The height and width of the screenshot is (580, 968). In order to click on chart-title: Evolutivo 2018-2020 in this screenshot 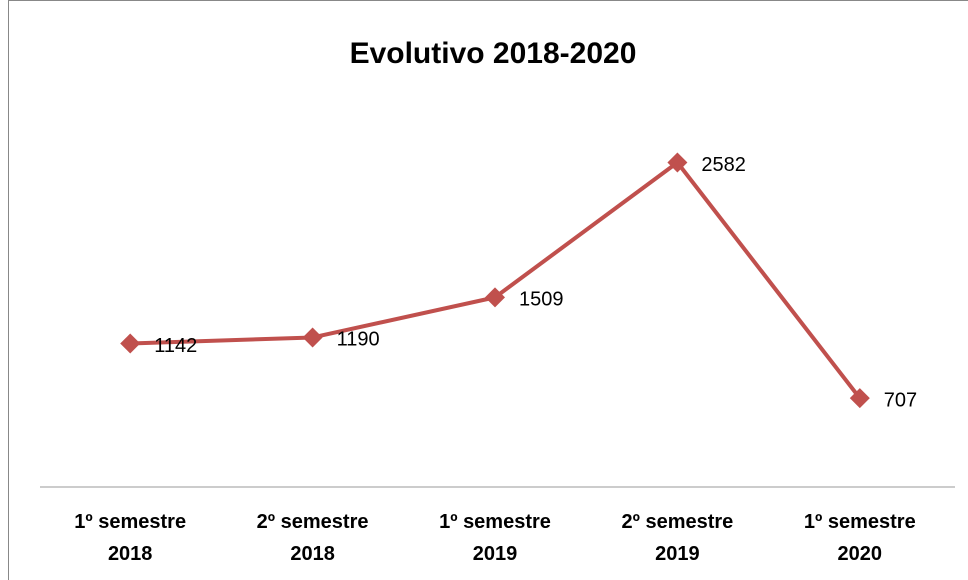, I will do `click(493, 53)`.